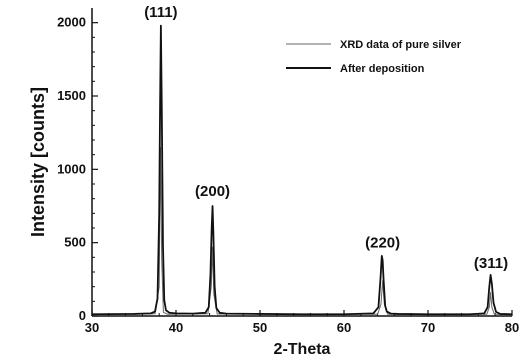 This screenshot has width=525, height=361. I want to click on y-ticks: 0 500 1000 1500 2000, so click(77, 169).